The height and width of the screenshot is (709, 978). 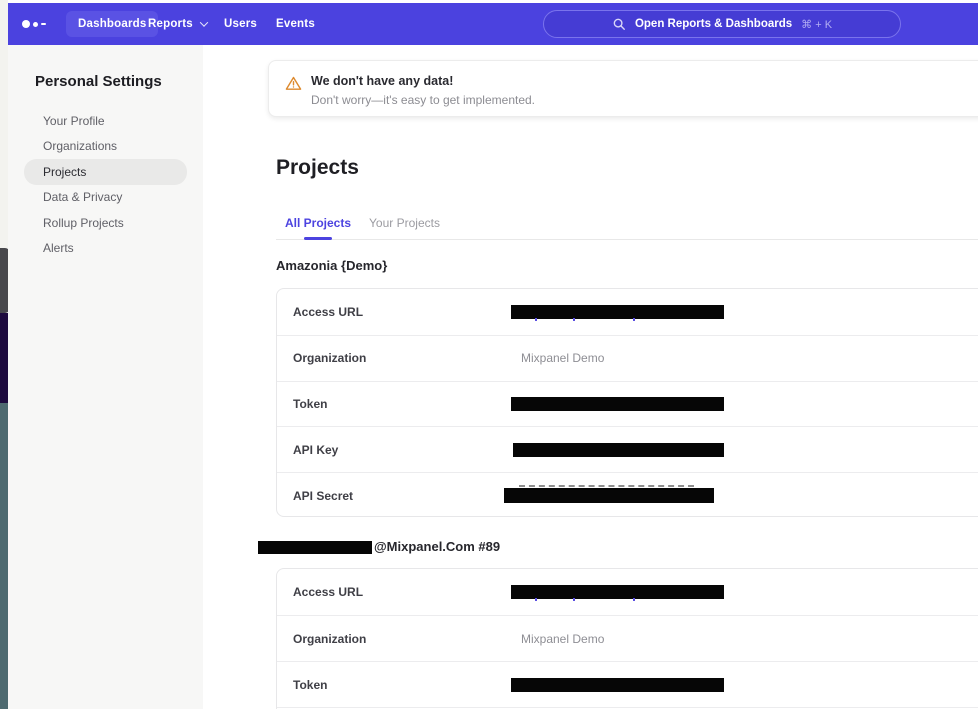 What do you see at coordinates (98, 81) in the screenshot?
I see `sidebar-title: Personal Settings` at bounding box center [98, 81].